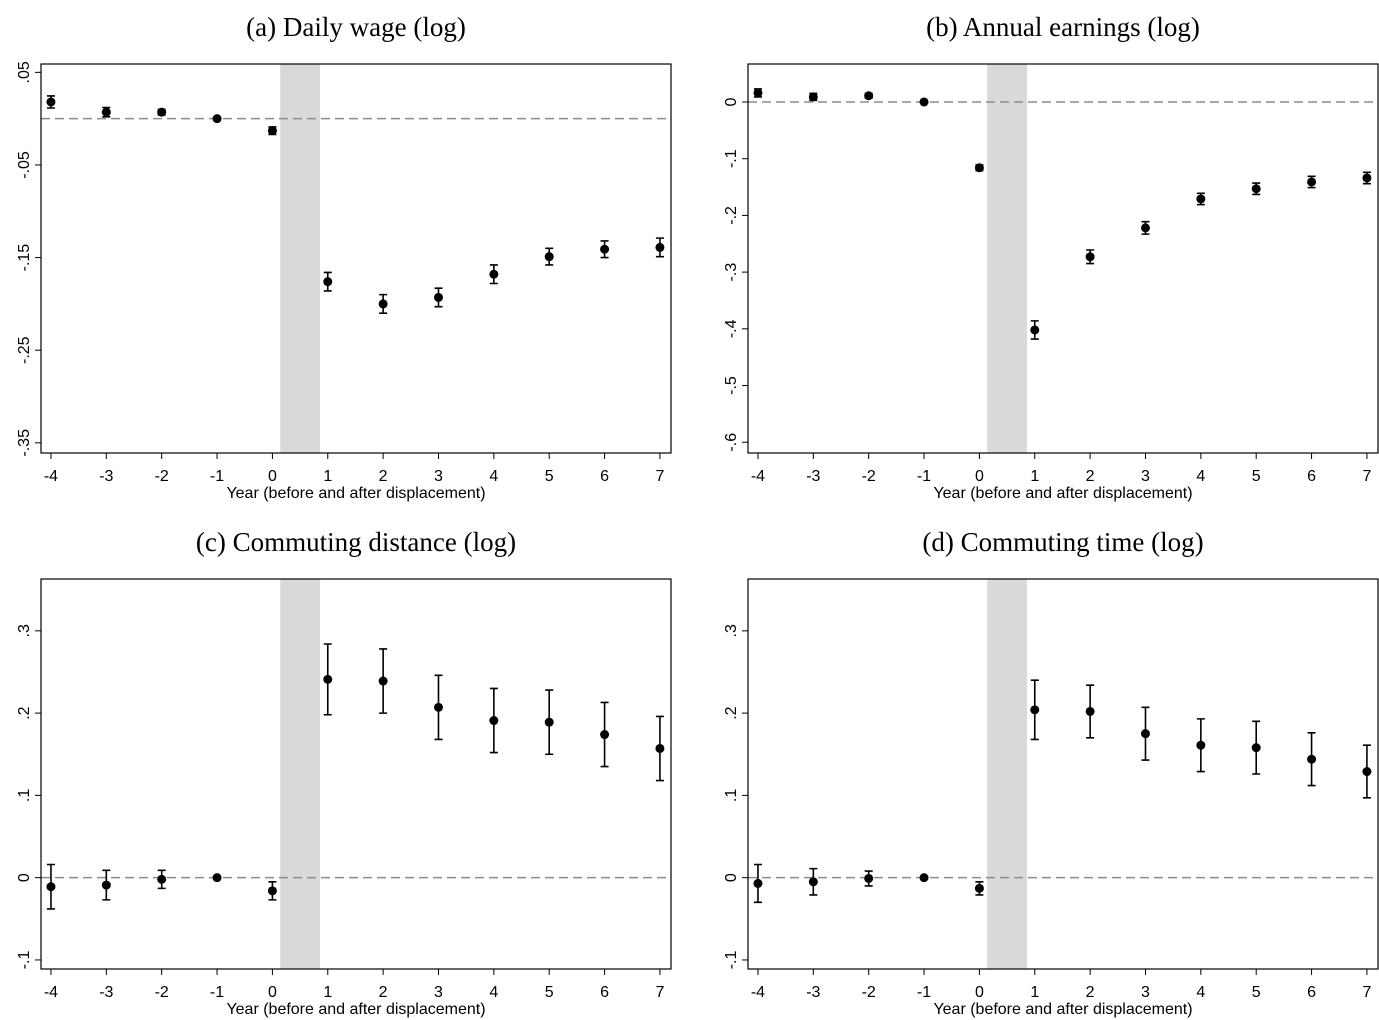  Describe the element at coordinates (24, 350) in the screenshot. I see `y-tick-label: -.25` at that location.